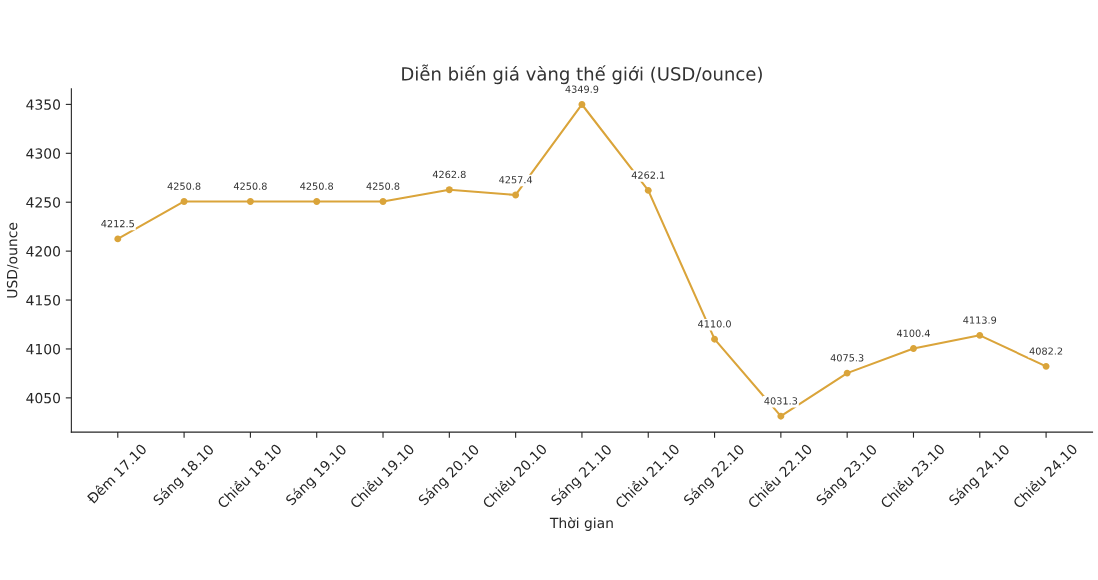 This screenshot has width=1098, height=580. Describe the element at coordinates (1046, 351) in the screenshot. I see `data-label: 4082.2` at that location.